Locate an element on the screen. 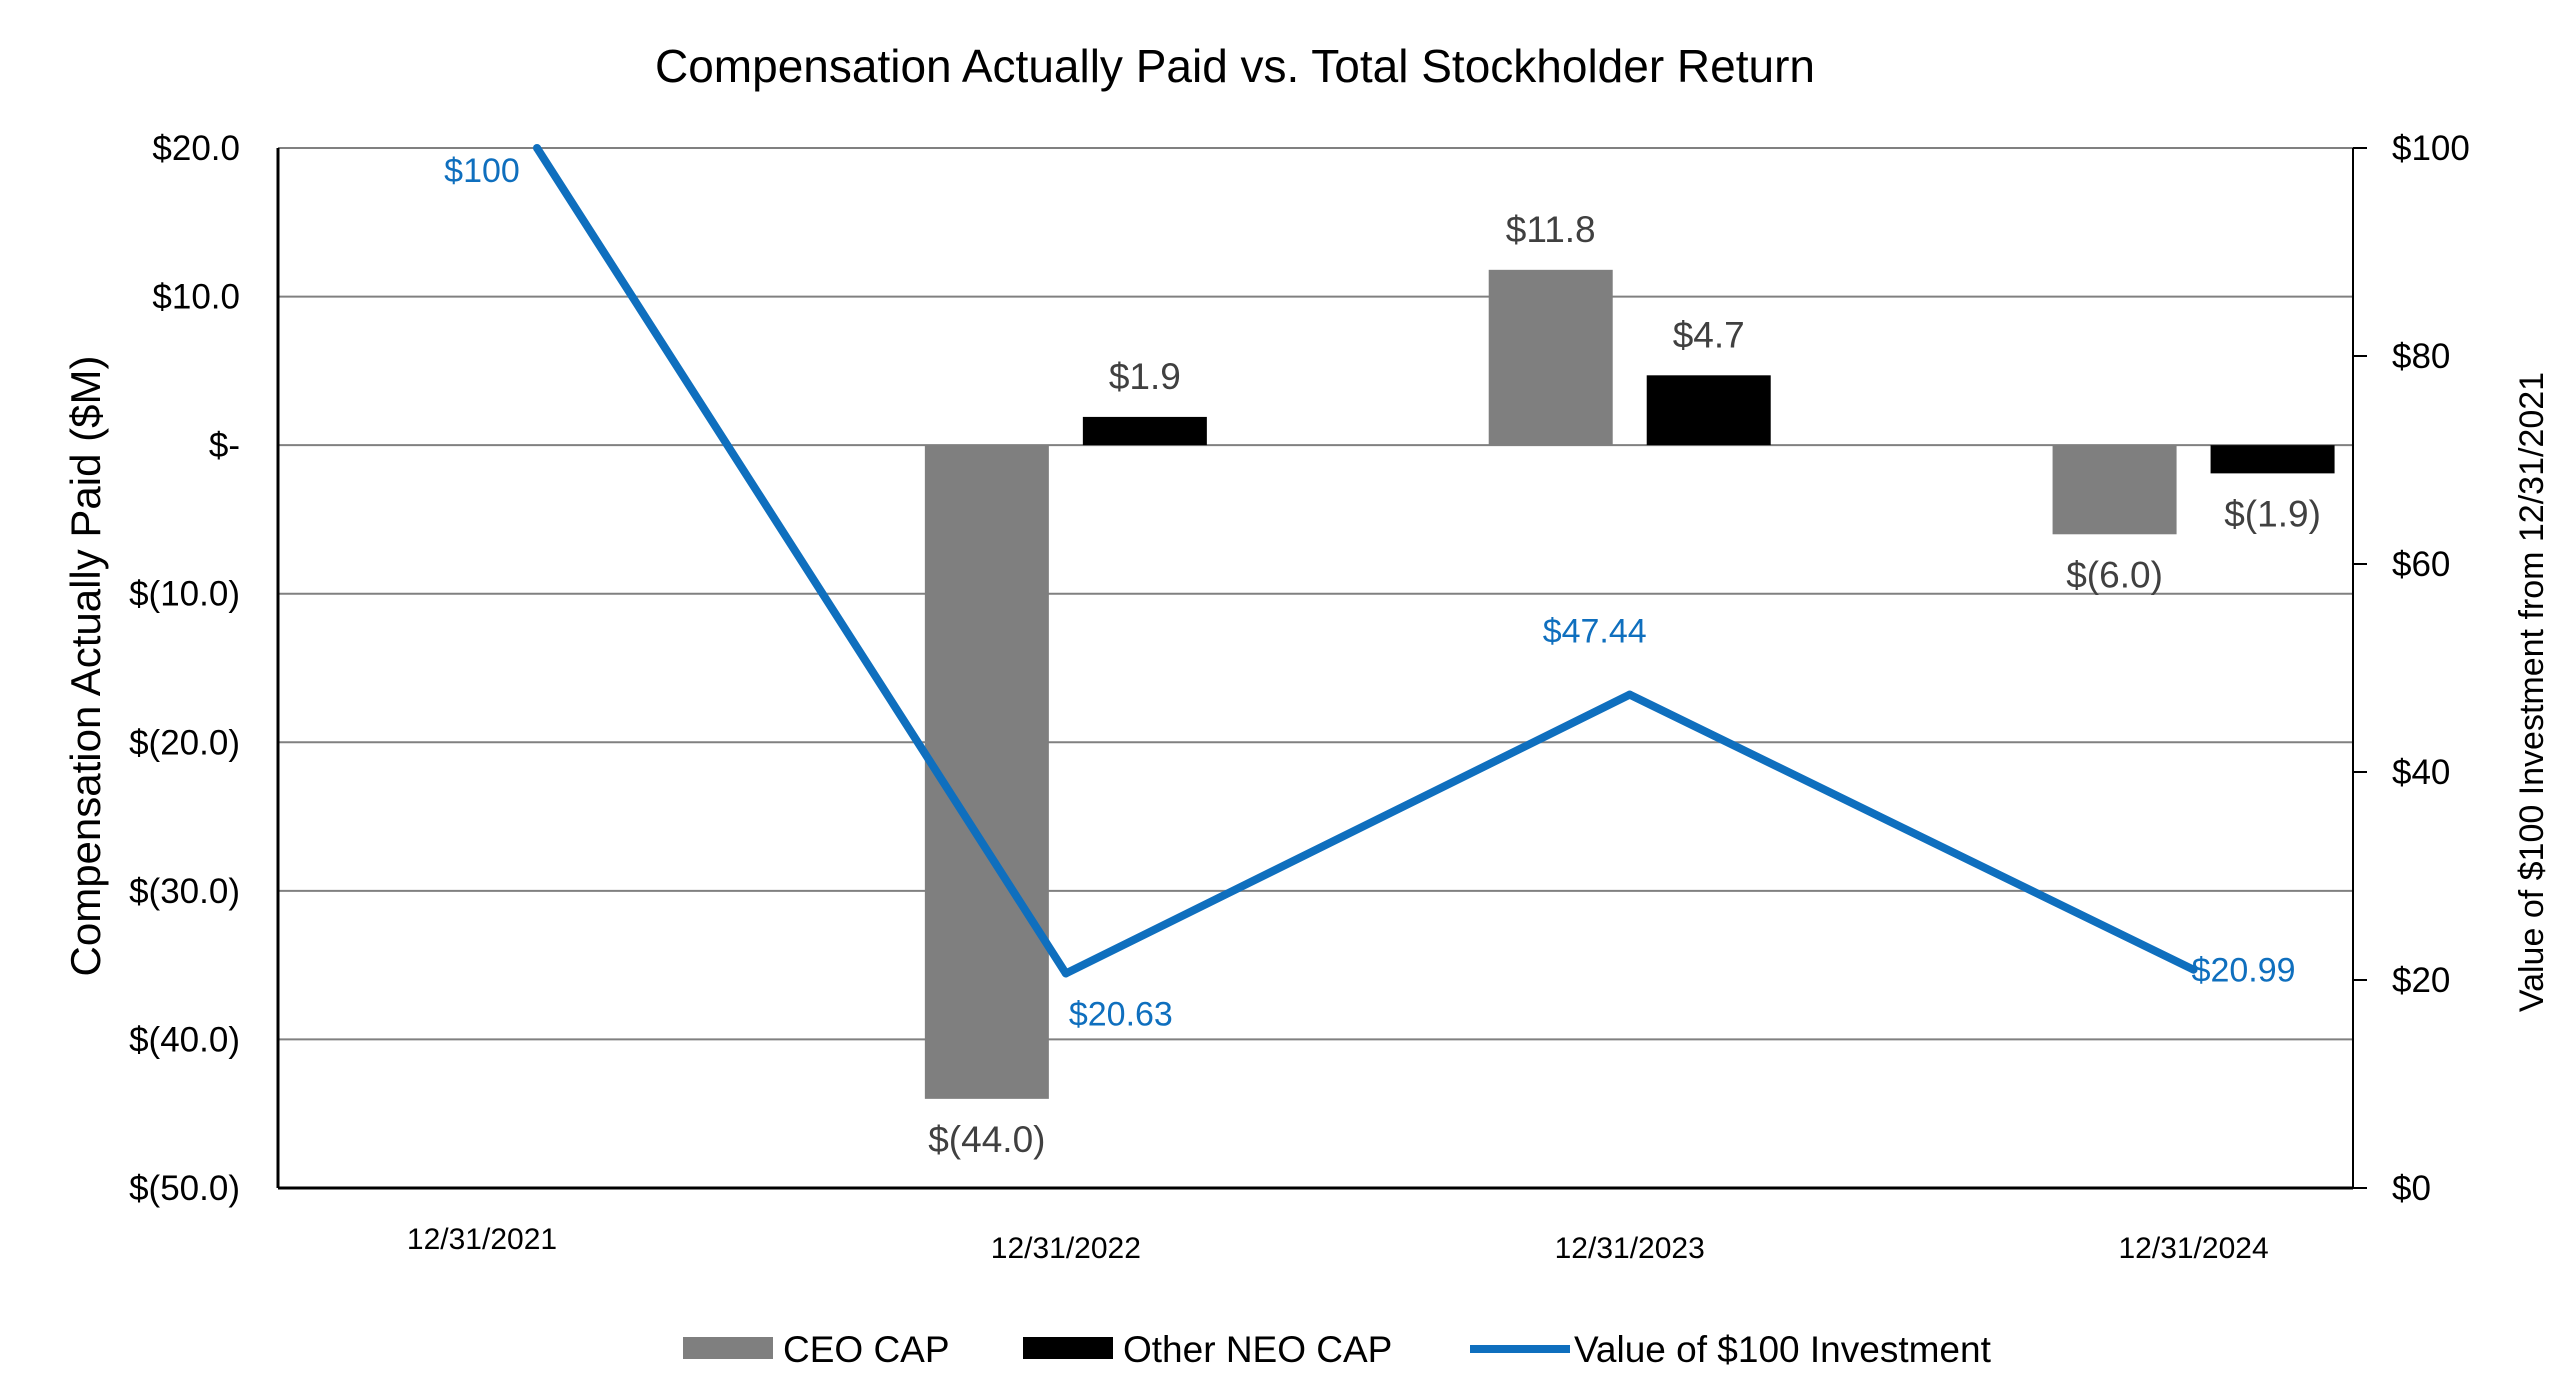  bar-value-label: $4.7 is located at coordinates (1709, 334).